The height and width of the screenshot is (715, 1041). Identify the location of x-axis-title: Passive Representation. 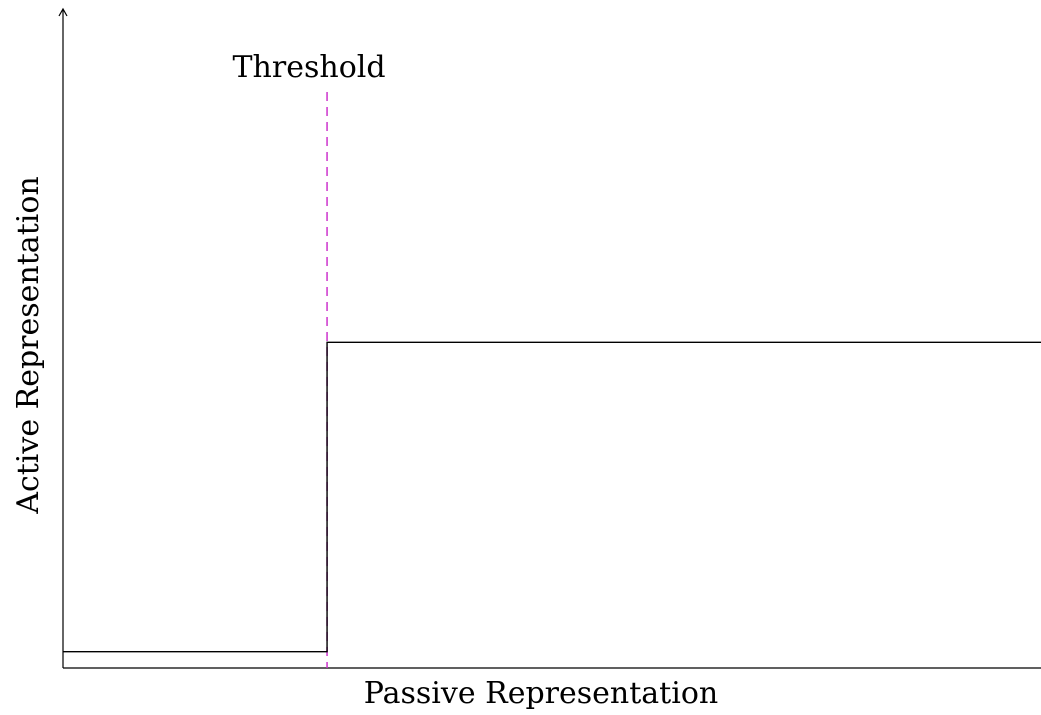
(541, 693).